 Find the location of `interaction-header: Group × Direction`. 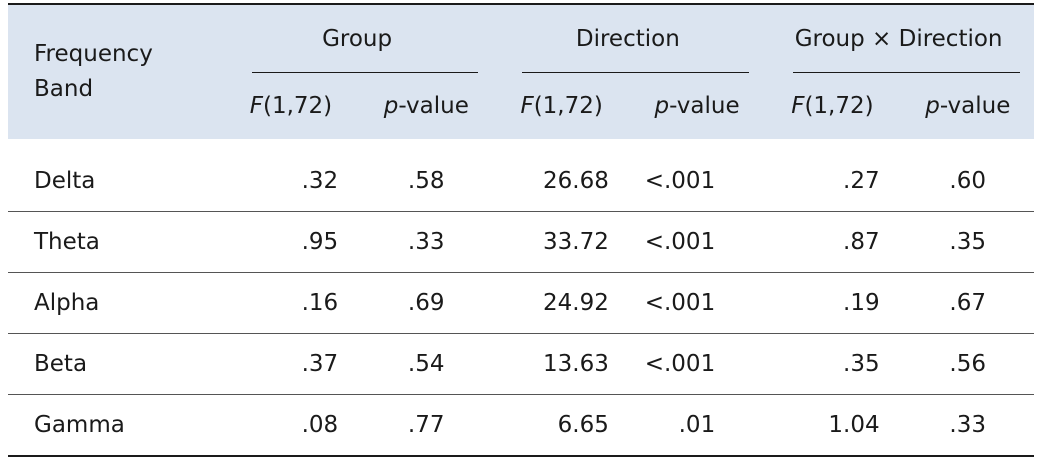

interaction-header: Group × Direction is located at coordinates (898, 38).